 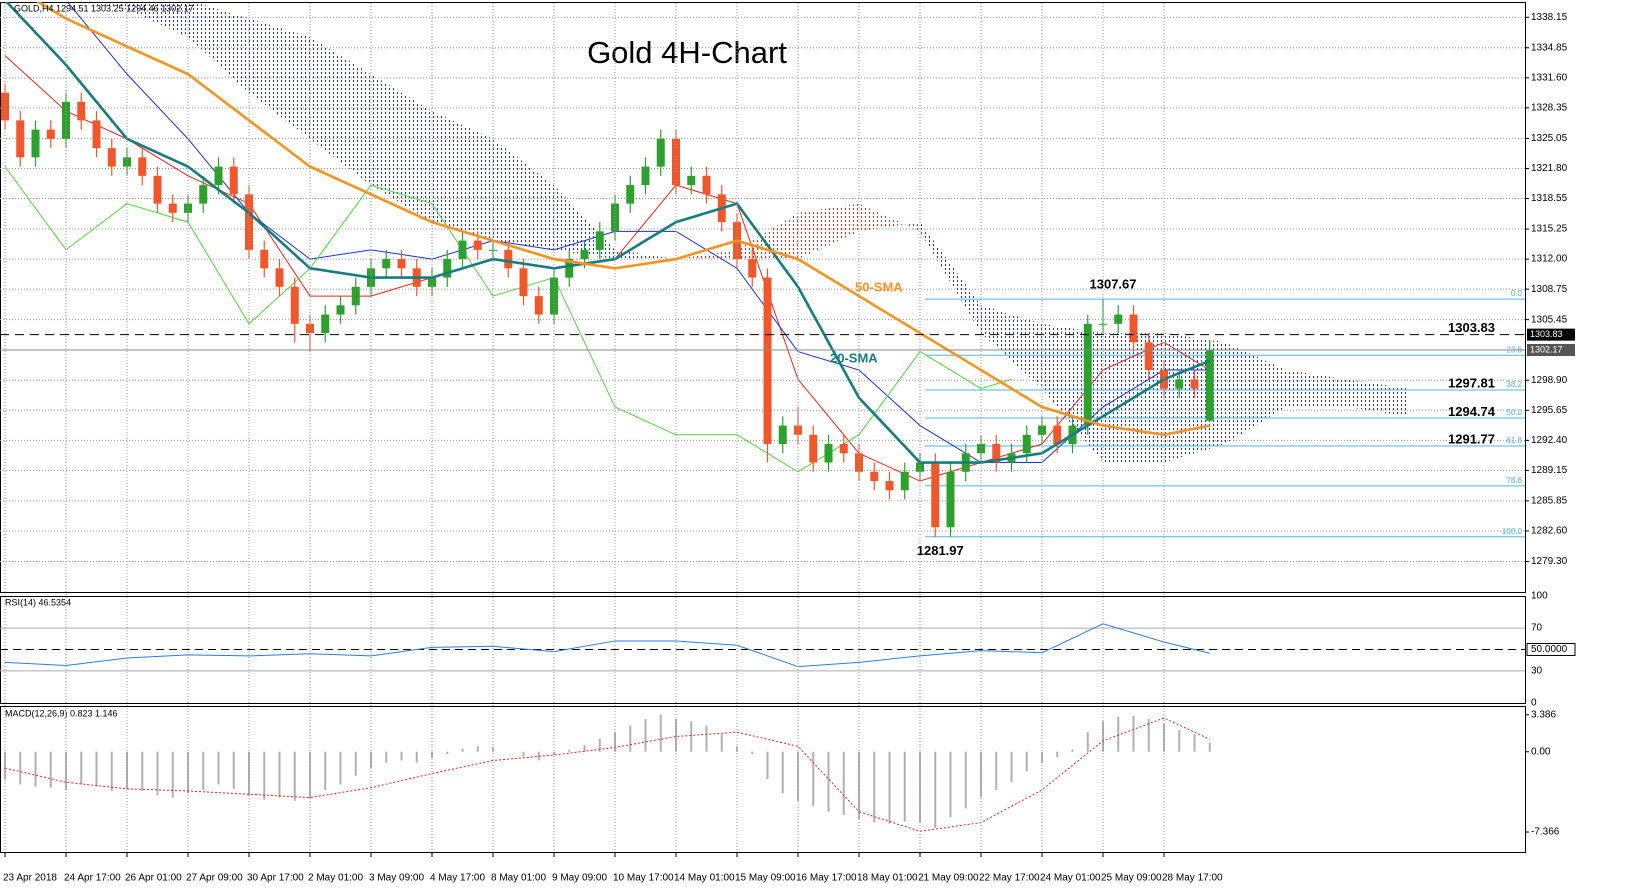 What do you see at coordinates (335, 878) in the screenshot?
I see `x-tick-label: 2 May 01:00` at bounding box center [335, 878].